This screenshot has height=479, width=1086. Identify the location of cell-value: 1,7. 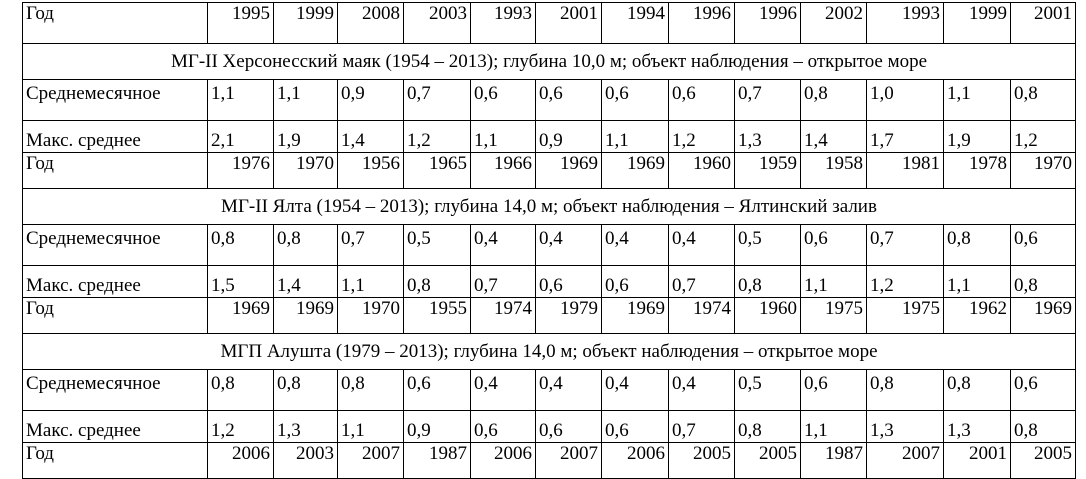
(905, 136).